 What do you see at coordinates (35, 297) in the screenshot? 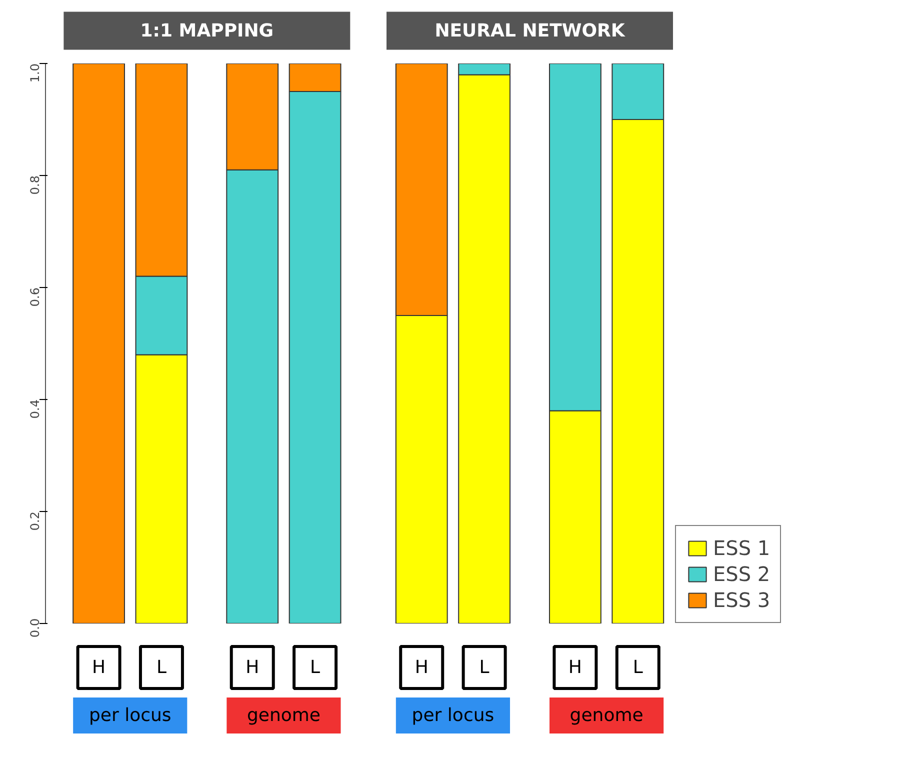
I see `y-tick-label: 0.6` at bounding box center [35, 297].